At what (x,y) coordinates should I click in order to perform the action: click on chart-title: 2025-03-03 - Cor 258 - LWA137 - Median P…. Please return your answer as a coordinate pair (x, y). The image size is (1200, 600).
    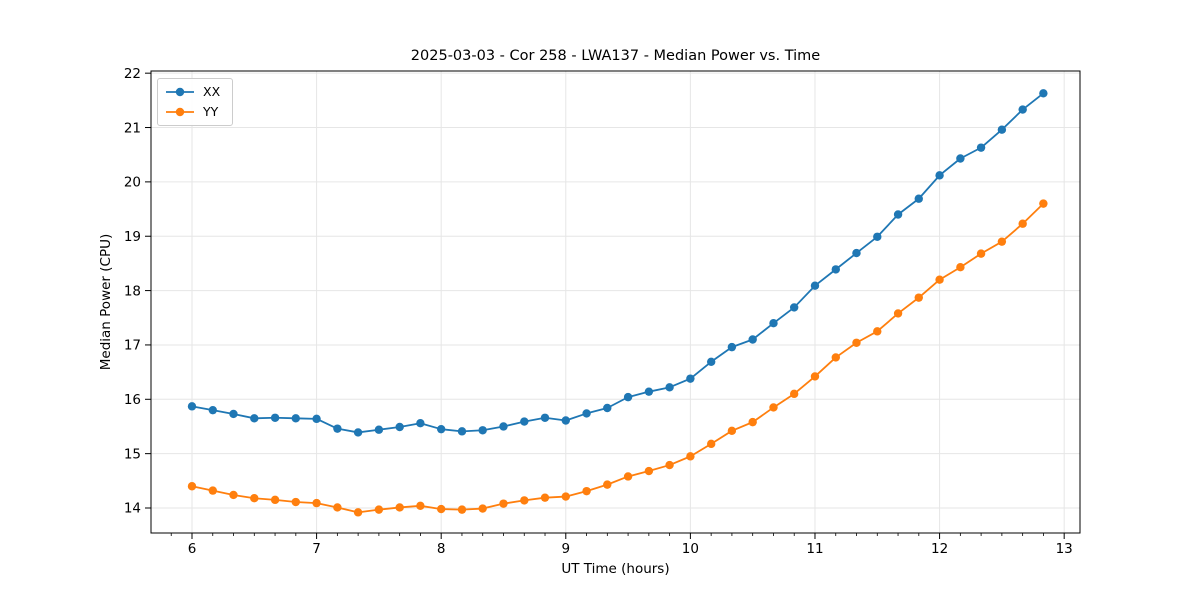
    Looking at the image, I should click on (615, 56).